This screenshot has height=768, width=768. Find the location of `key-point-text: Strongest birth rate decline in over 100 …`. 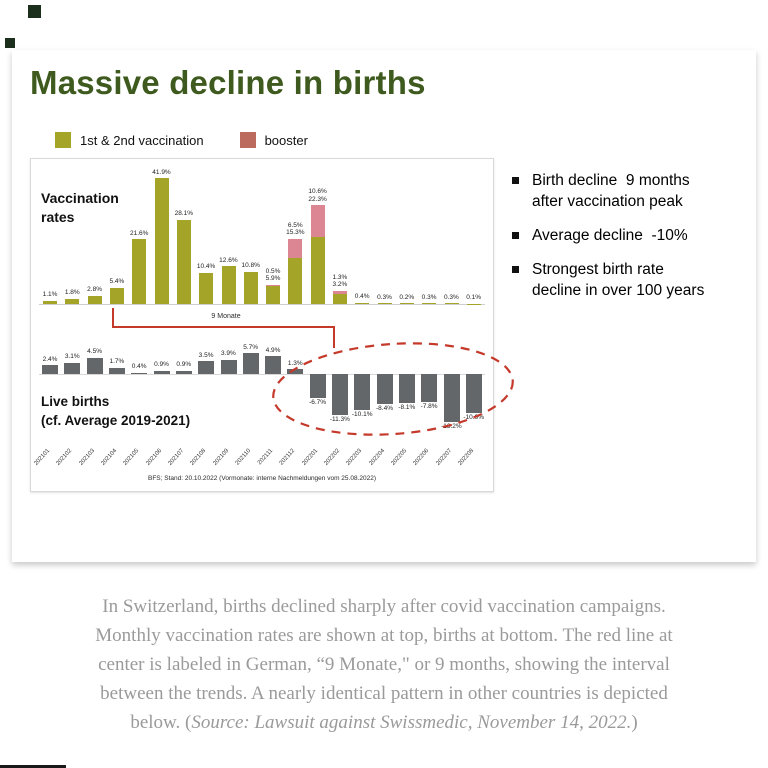

key-point-text: Strongest birth rate decline in over 100 … is located at coordinates (618, 280).